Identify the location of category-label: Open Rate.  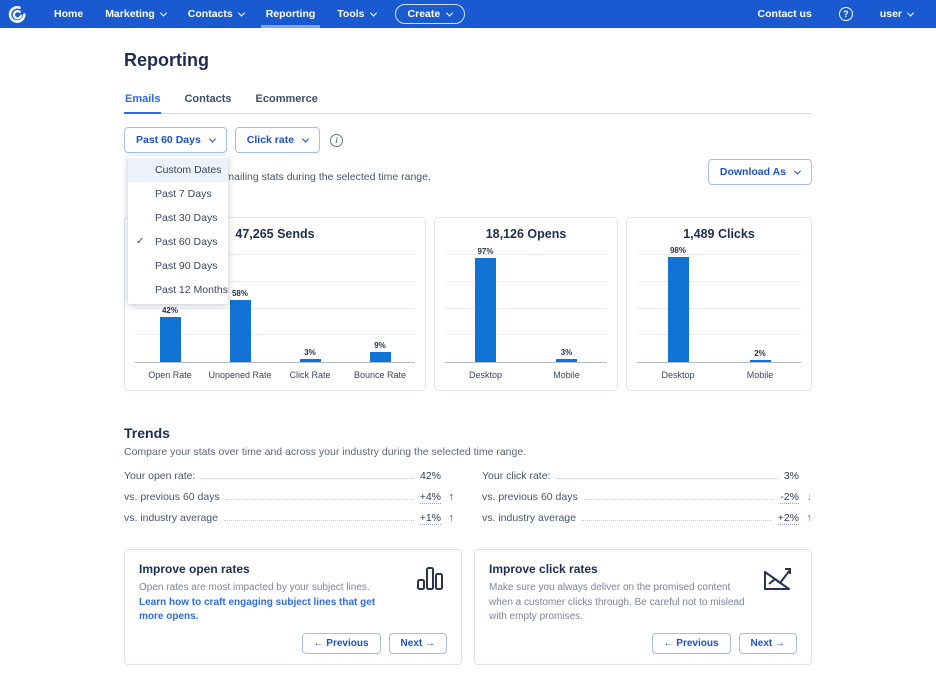
(170, 375).